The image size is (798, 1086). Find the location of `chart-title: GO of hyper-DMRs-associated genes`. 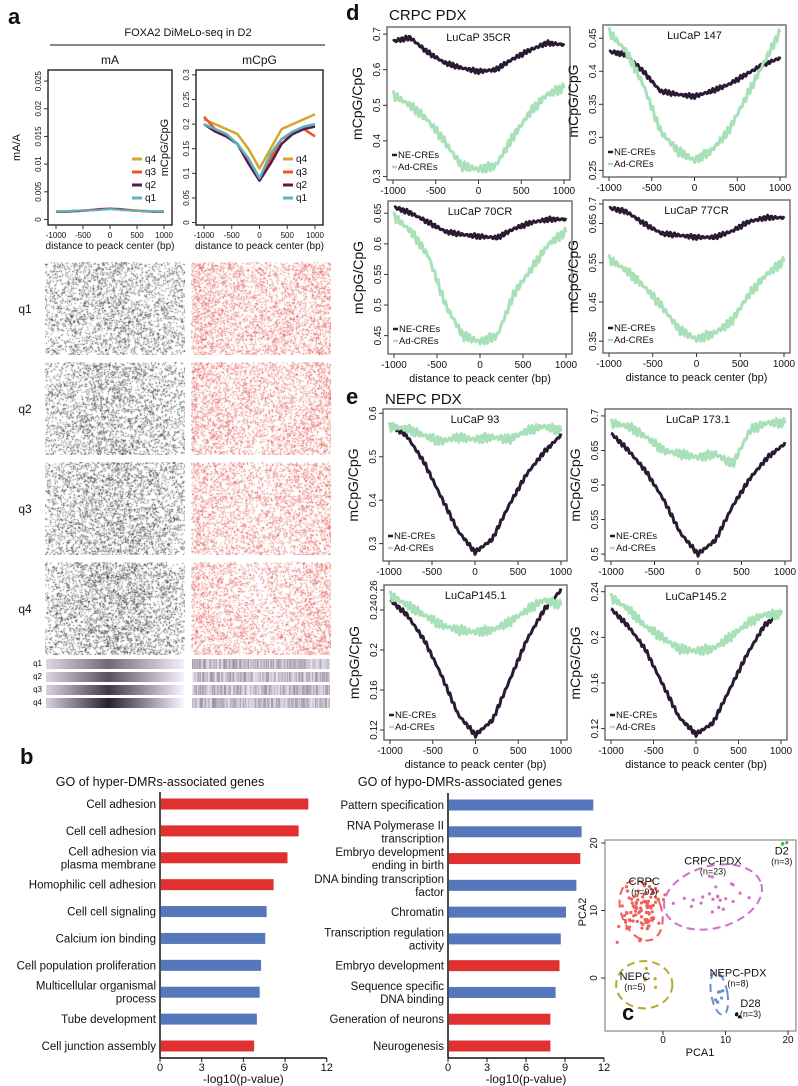

chart-title: GO of hyper-DMRs-associated genes is located at coordinates (160, 782).